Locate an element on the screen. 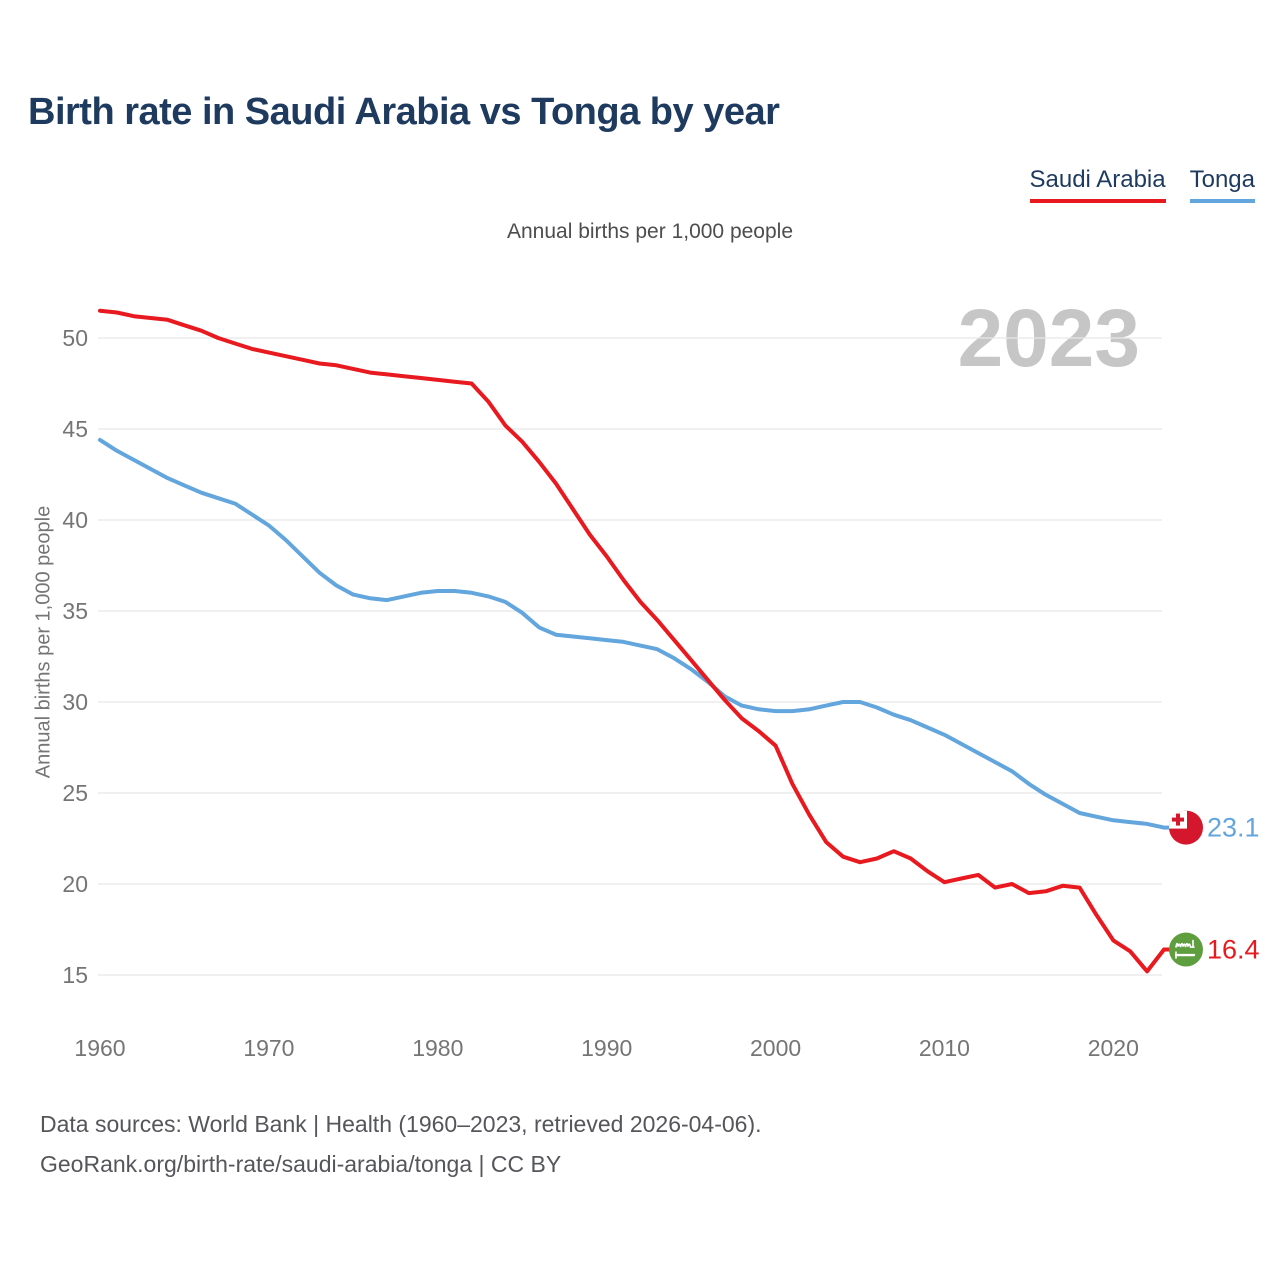  saudi-arabia-flag-icon is located at coordinates (1186, 949).